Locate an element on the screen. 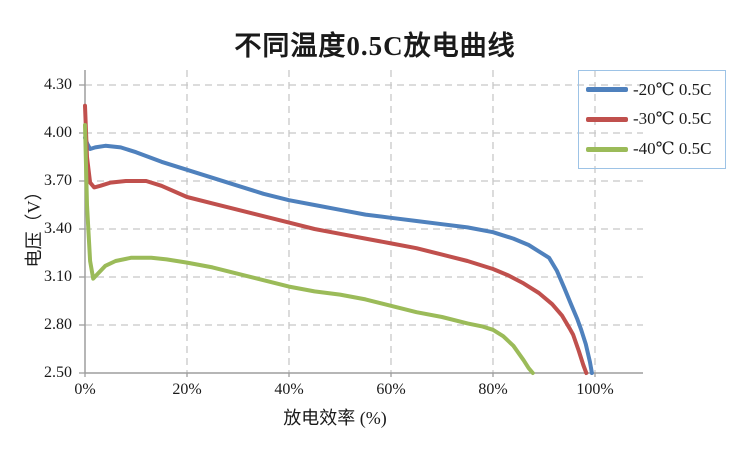 The image size is (750, 450). y-tick-label: 3.40 is located at coordinates (58, 228).